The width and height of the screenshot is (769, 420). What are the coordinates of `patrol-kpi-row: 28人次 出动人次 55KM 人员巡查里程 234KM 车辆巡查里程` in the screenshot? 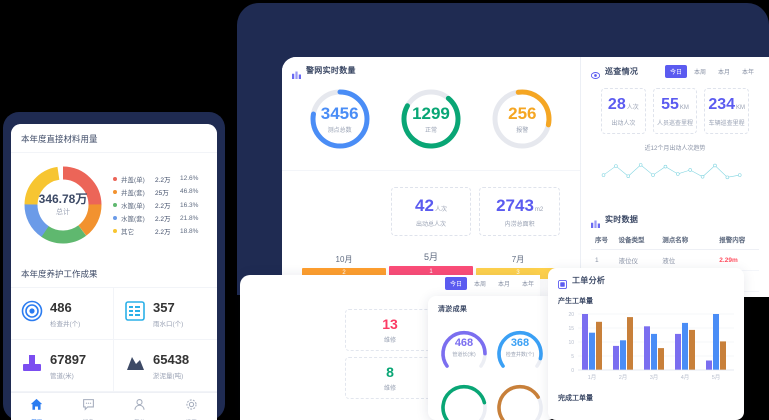 It's located at (675, 110).